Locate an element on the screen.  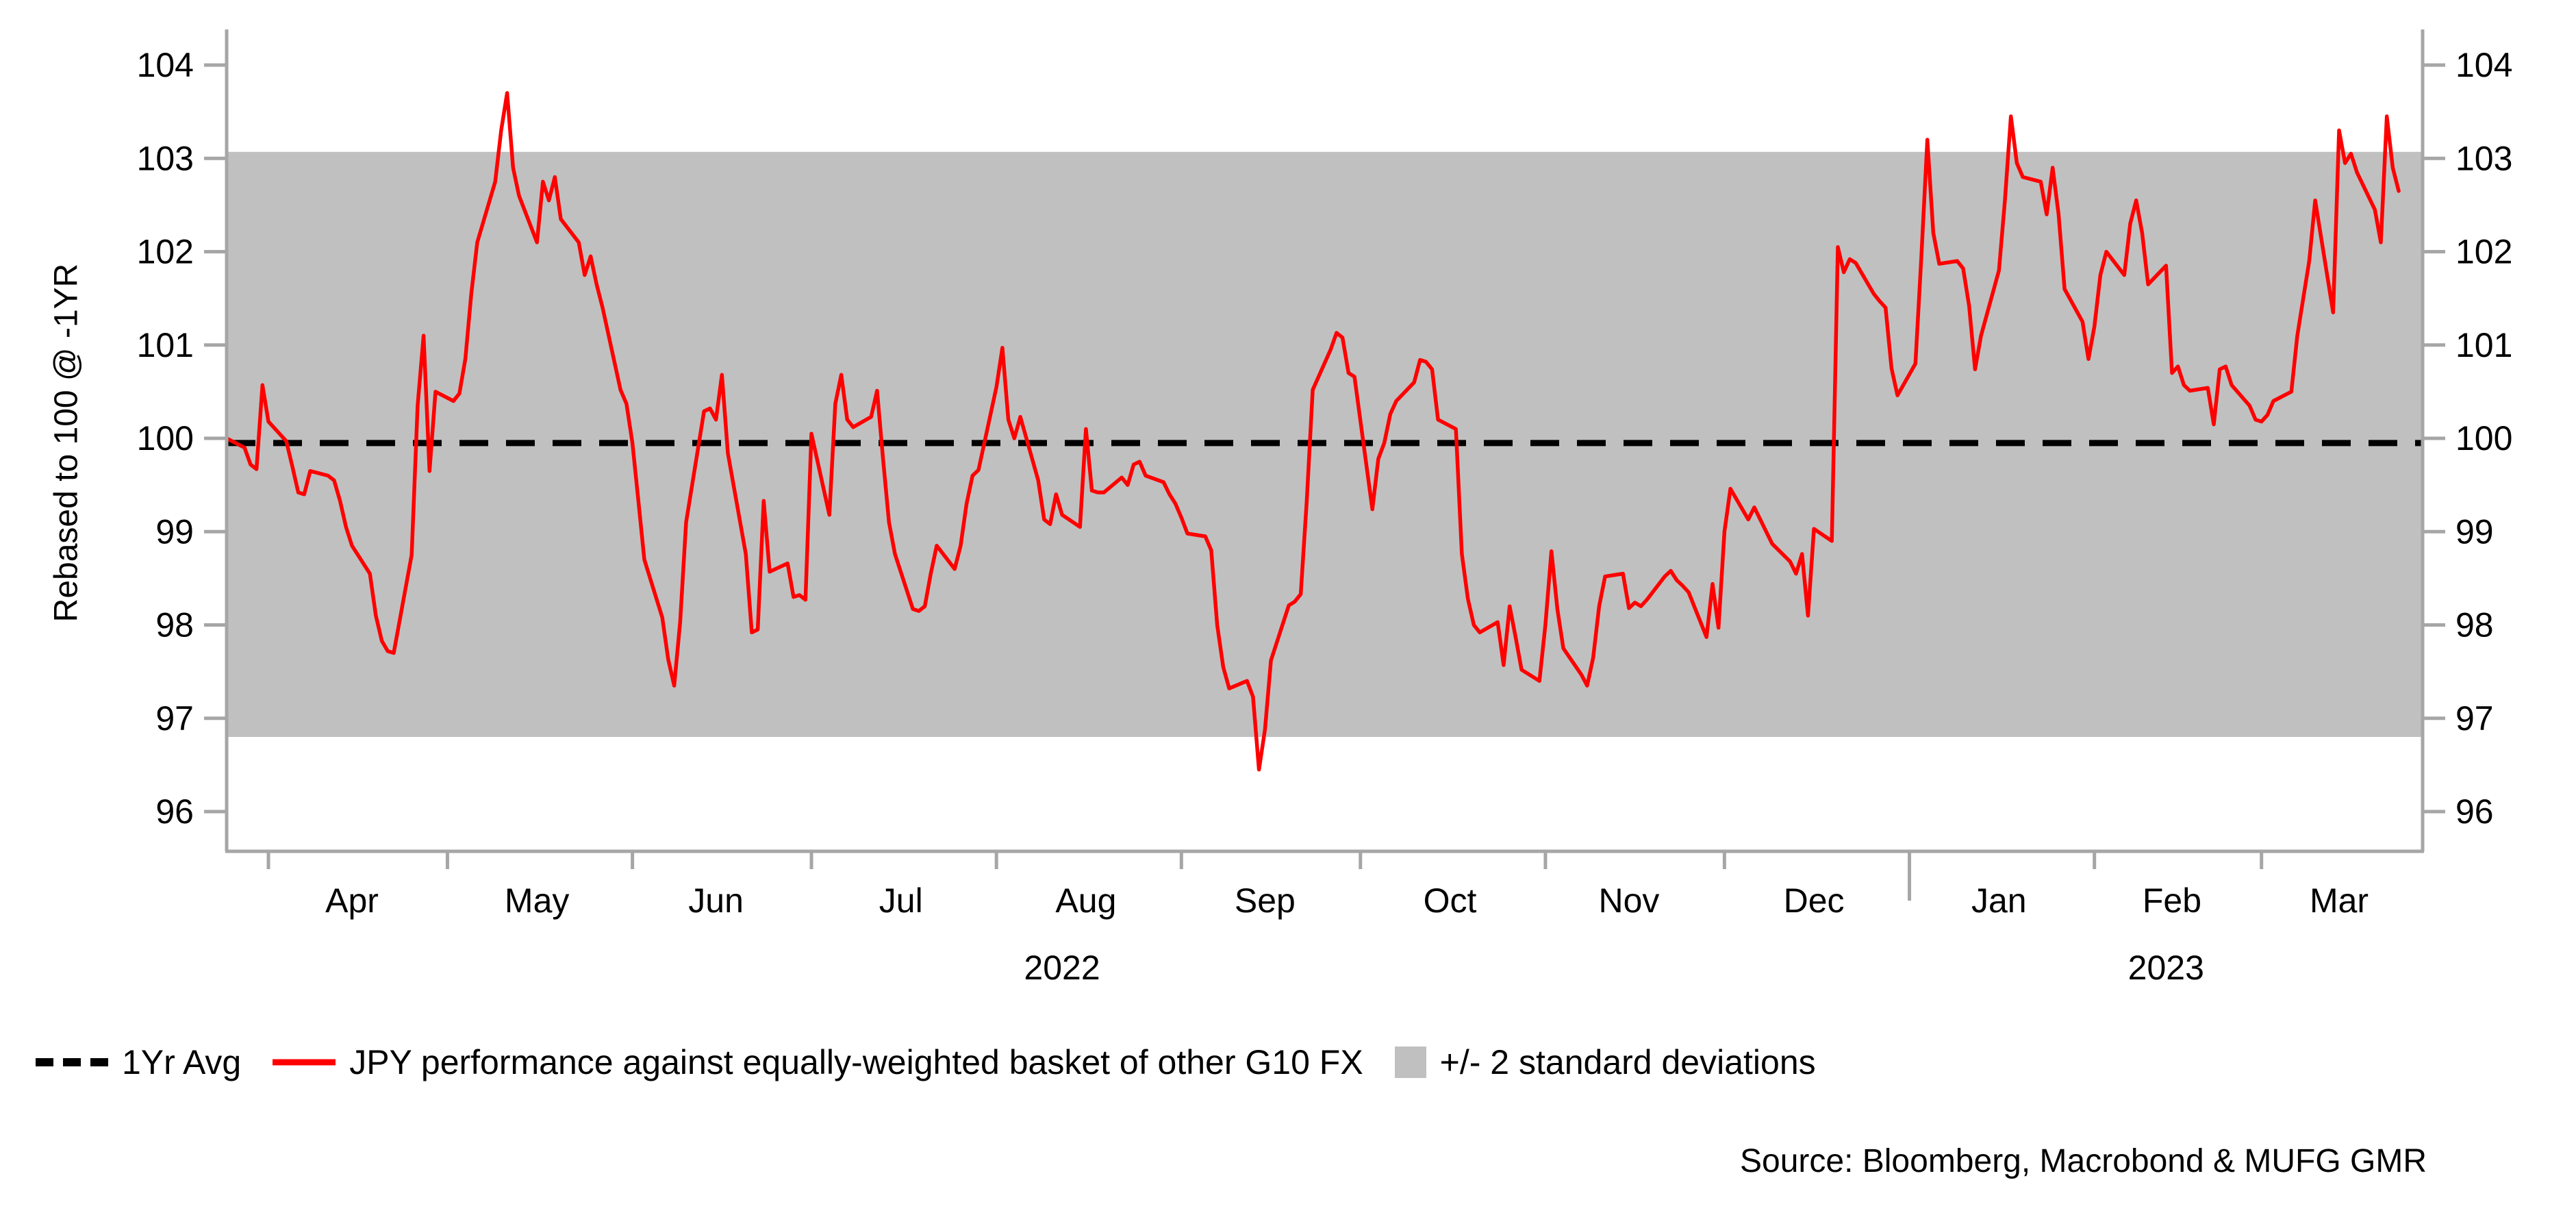
gray-band-swatch is located at coordinates (1410, 1063).